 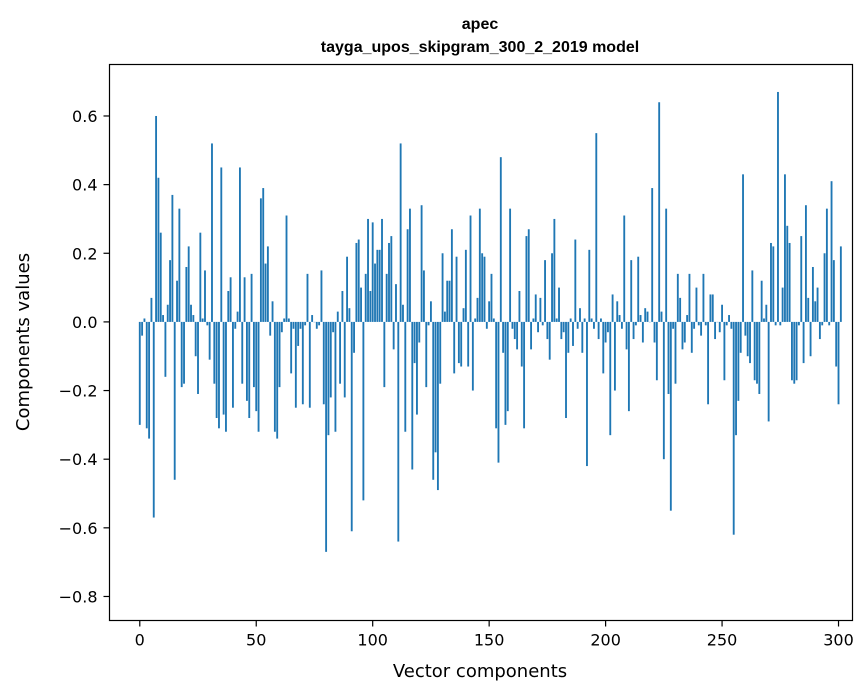 I want to click on y-tick-label: −0.6, so click(x=78, y=528).